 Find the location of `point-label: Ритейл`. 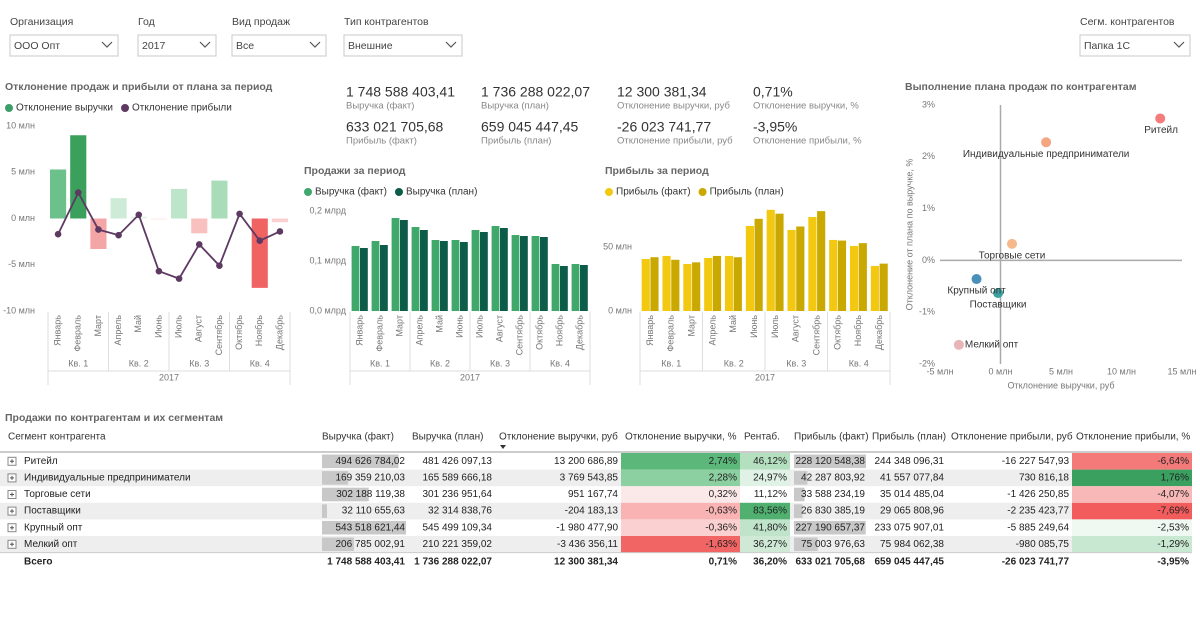

point-label: Ритейл is located at coordinates (1161, 130).